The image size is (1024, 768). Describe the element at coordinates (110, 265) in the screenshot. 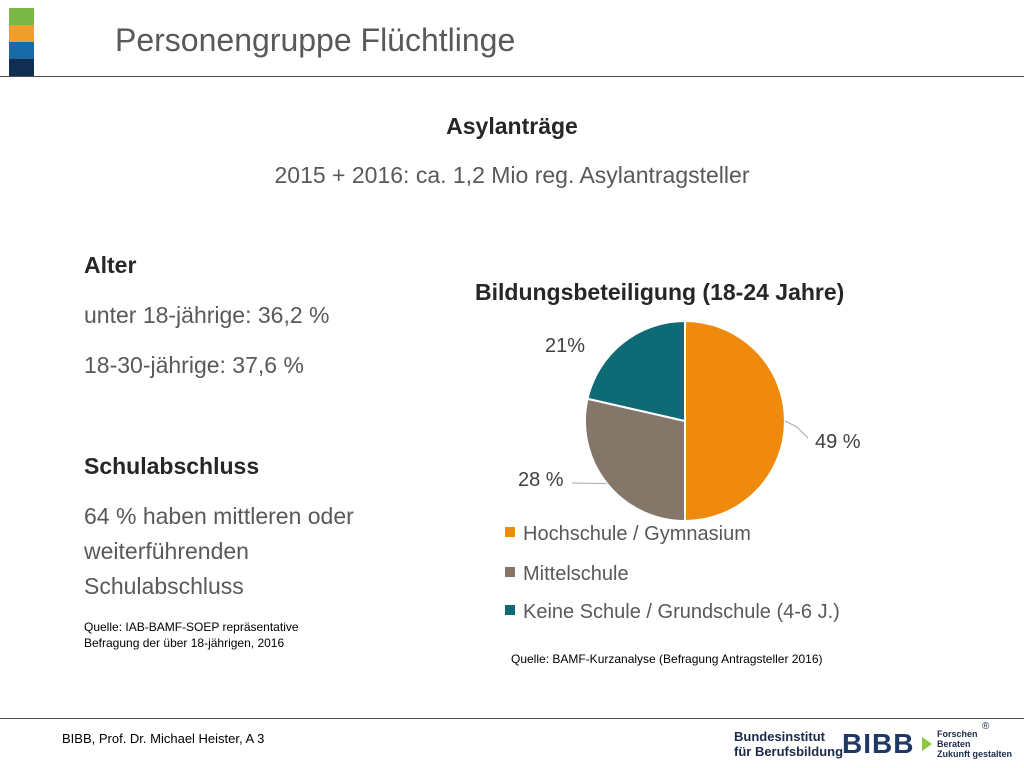

I see `alter-heading: Alter` at that location.